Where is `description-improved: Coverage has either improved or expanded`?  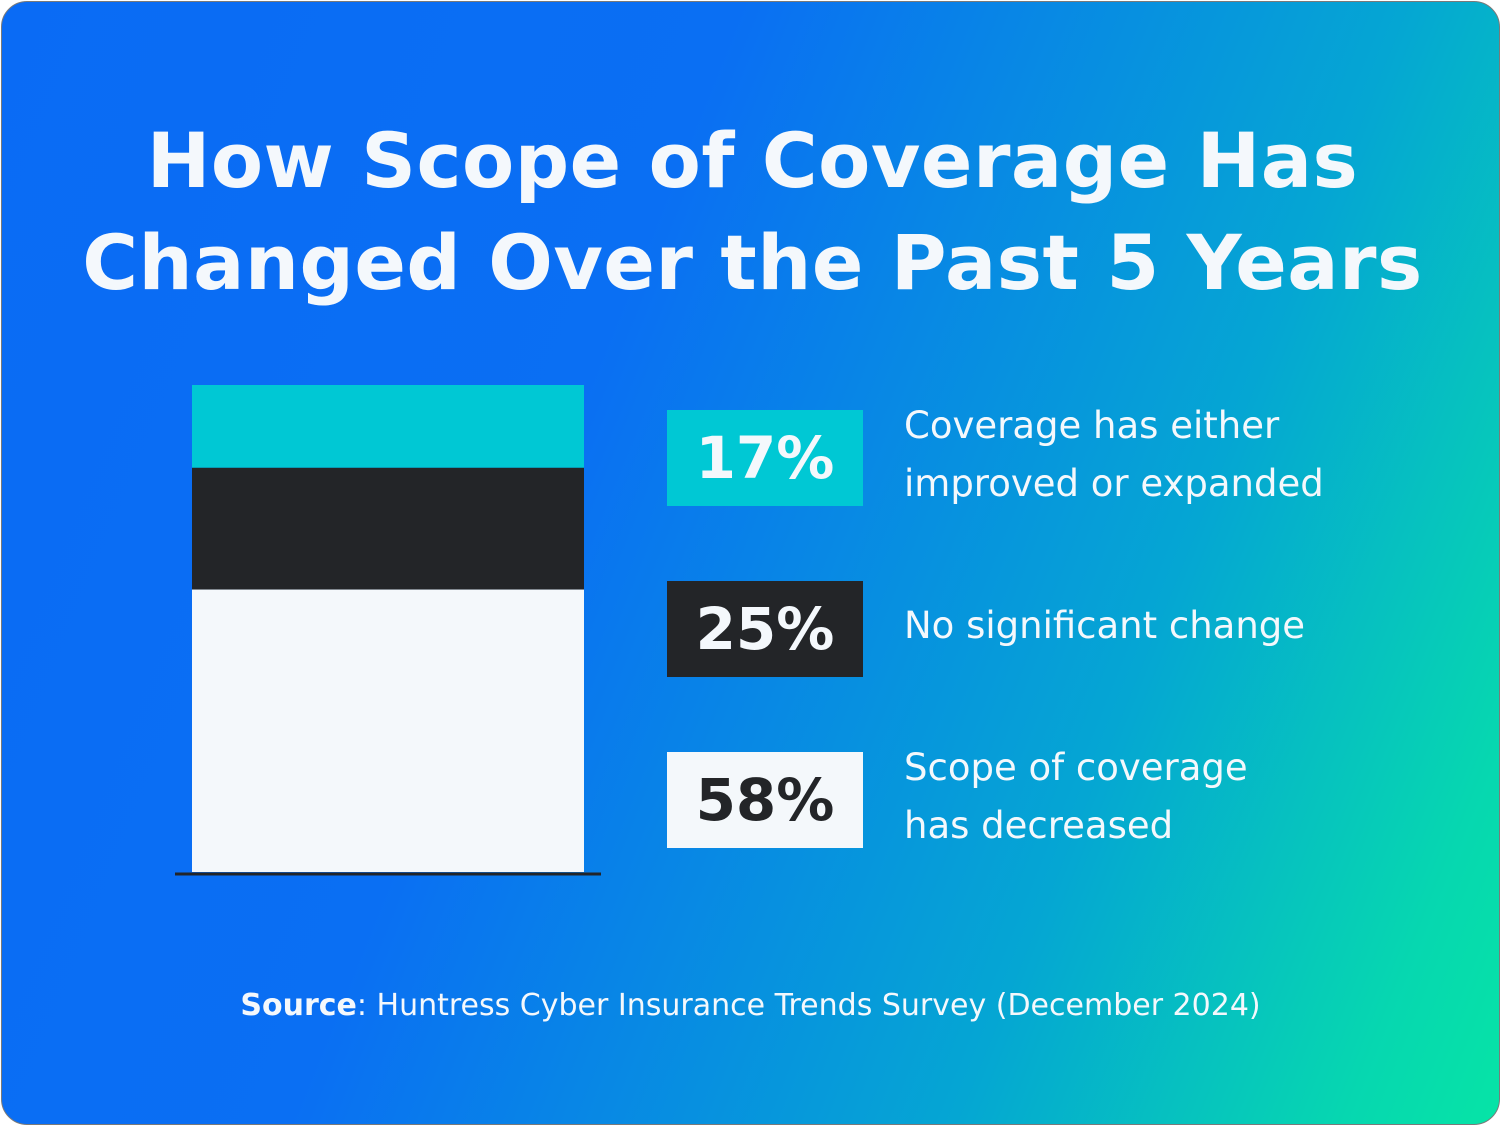 description-improved: Coverage has either improved or expanded is located at coordinates (1114, 455).